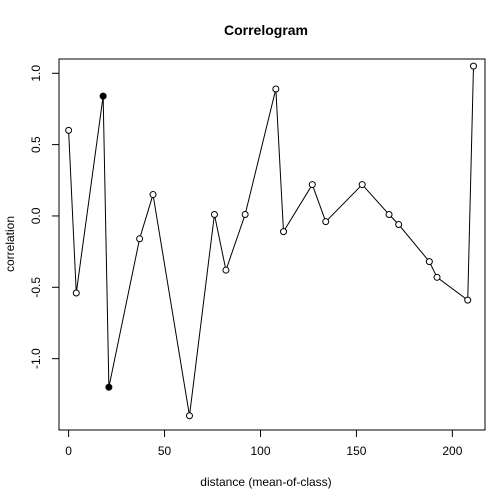 The width and height of the screenshot is (504, 504). Describe the element at coordinates (10, 244) in the screenshot. I see `y-axis-label: correlation` at that location.